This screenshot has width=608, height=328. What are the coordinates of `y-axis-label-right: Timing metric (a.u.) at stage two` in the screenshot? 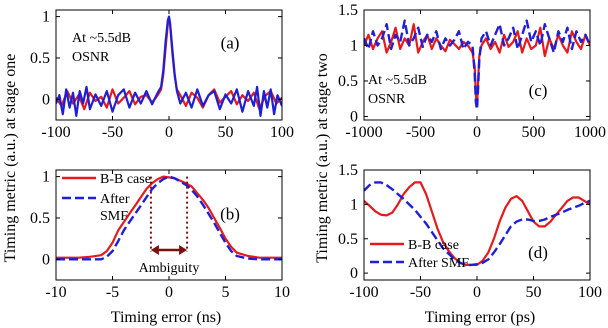 It's located at (322, 158).